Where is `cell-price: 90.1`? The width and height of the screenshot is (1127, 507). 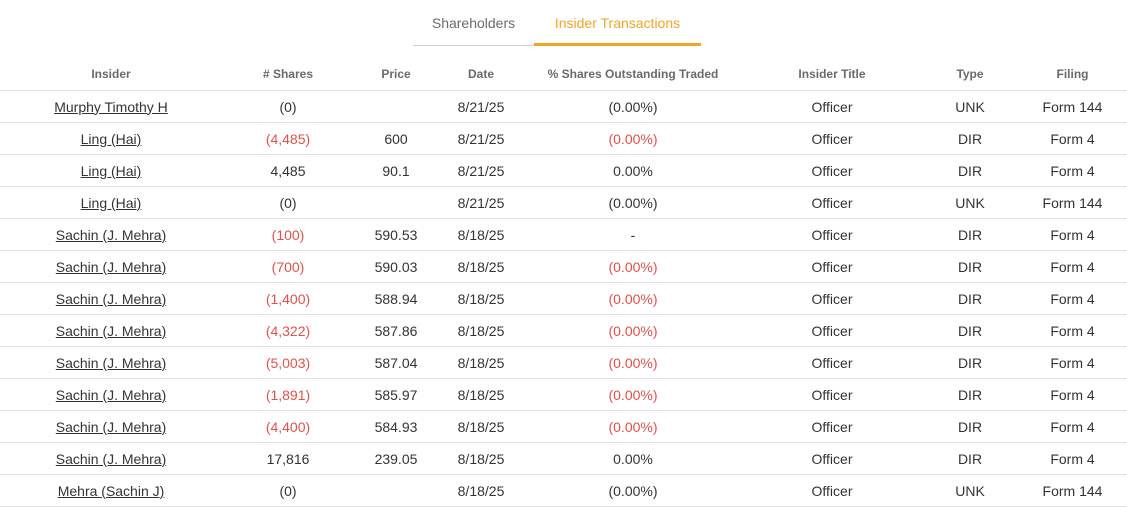
cell-price: 90.1 is located at coordinates (396, 170).